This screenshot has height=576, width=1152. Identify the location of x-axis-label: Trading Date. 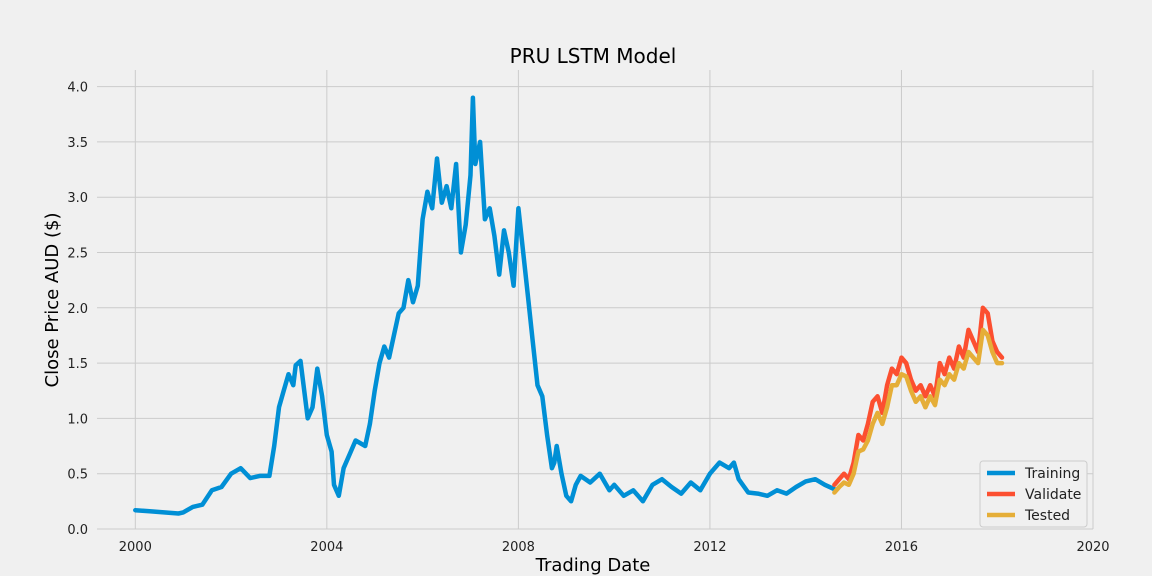
(593, 565).